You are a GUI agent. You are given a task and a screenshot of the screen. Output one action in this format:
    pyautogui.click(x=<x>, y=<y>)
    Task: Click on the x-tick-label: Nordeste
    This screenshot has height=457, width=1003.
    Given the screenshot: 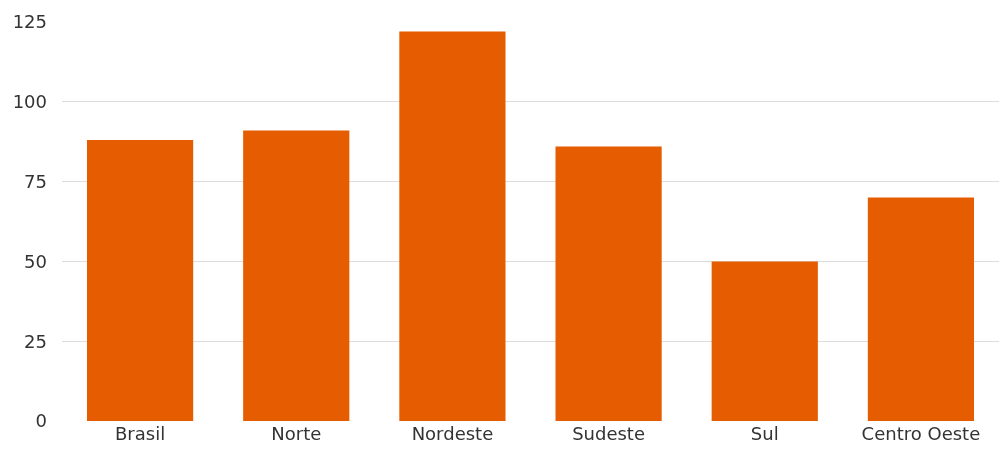 What is the action you would take?
    pyautogui.click(x=452, y=433)
    